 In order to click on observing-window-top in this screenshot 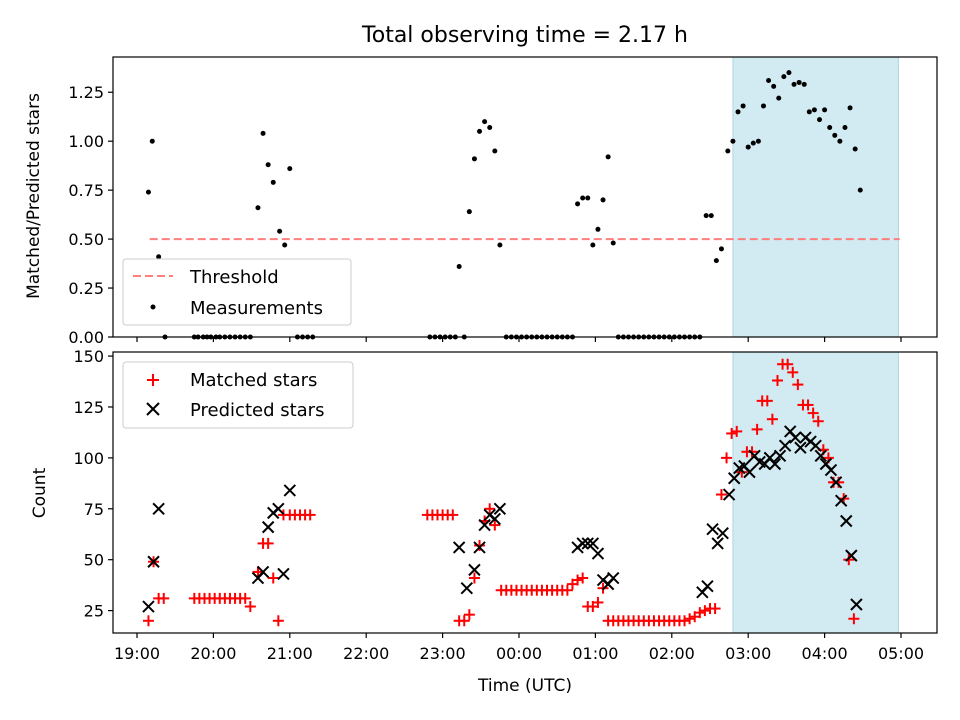, I will do `click(815, 197)`.